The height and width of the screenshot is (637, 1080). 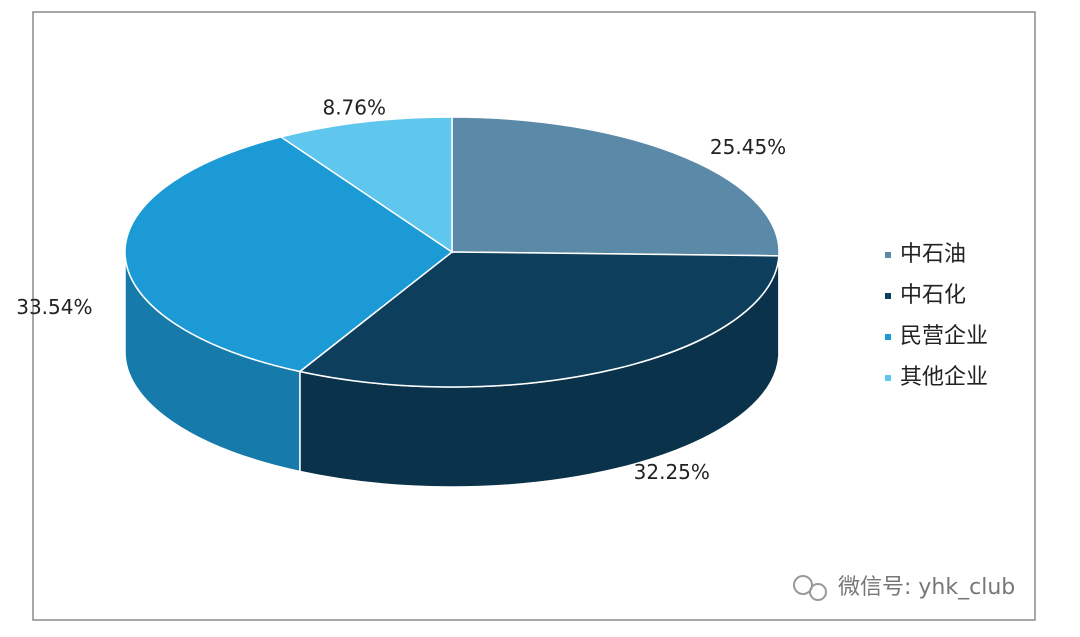 What do you see at coordinates (810, 588) in the screenshot?
I see `watermark-icon` at bounding box center [810, 588].